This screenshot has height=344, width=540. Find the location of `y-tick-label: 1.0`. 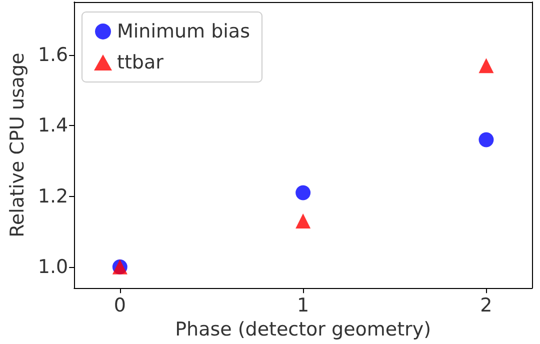

y-tick-label: 1.0 is located at coordinates (53, 267).